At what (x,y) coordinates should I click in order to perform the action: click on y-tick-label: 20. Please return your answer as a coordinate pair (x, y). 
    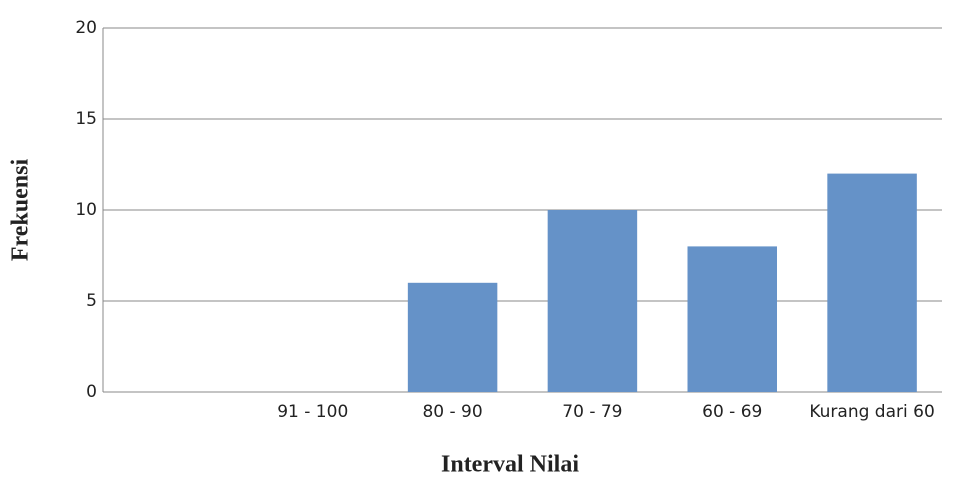
    Looking at the image, I should click on (86, 28).